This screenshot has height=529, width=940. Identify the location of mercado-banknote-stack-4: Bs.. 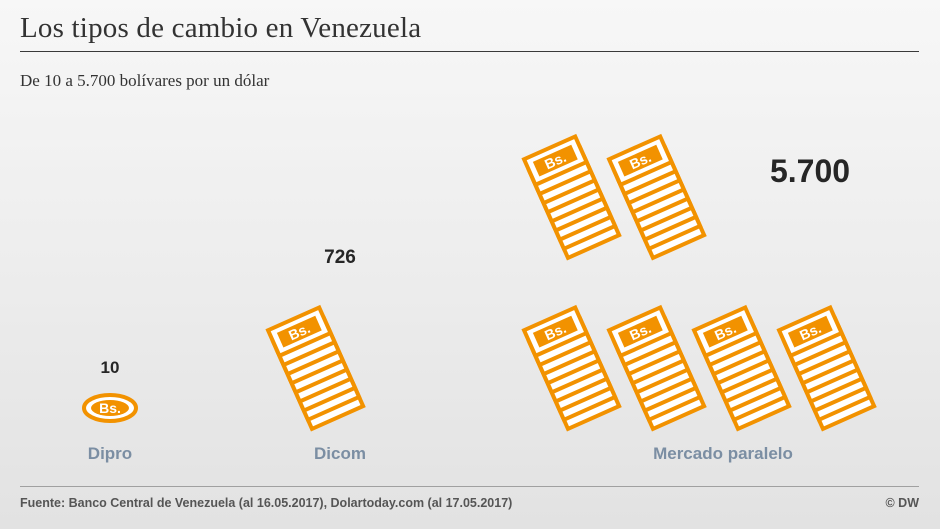
(656, 368).